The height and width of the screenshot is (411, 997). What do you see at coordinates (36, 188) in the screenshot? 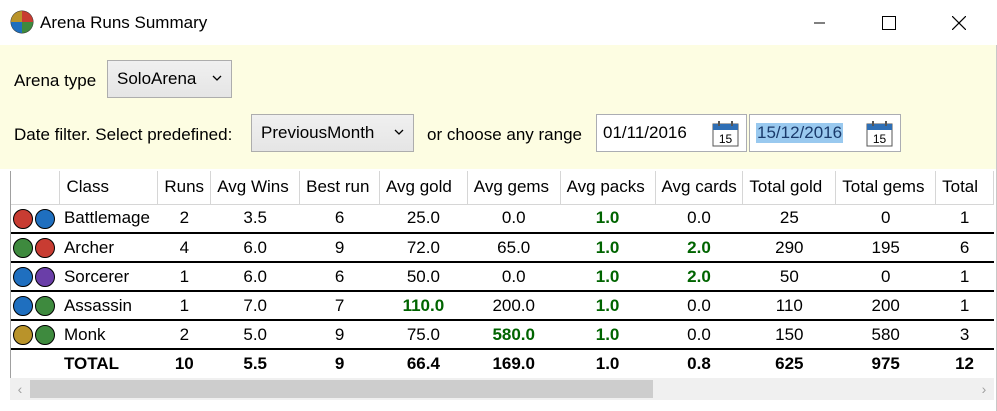
I see `column-header` at bounding box center [36, 188].